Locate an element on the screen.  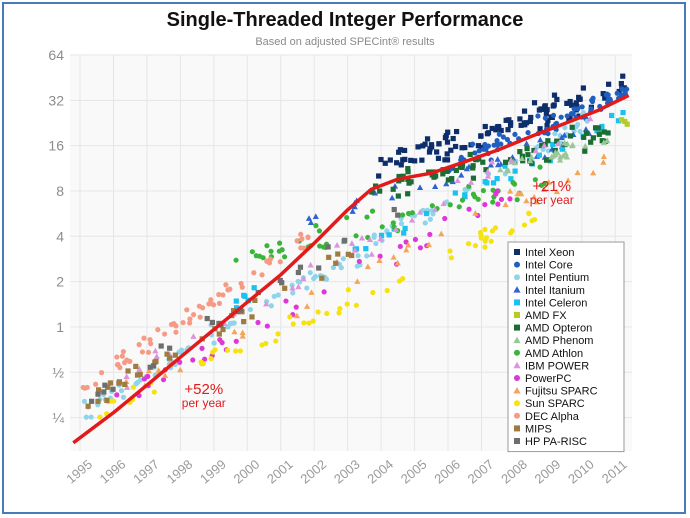
x-tick-label: 2000 is located at coordinates (247, 472).